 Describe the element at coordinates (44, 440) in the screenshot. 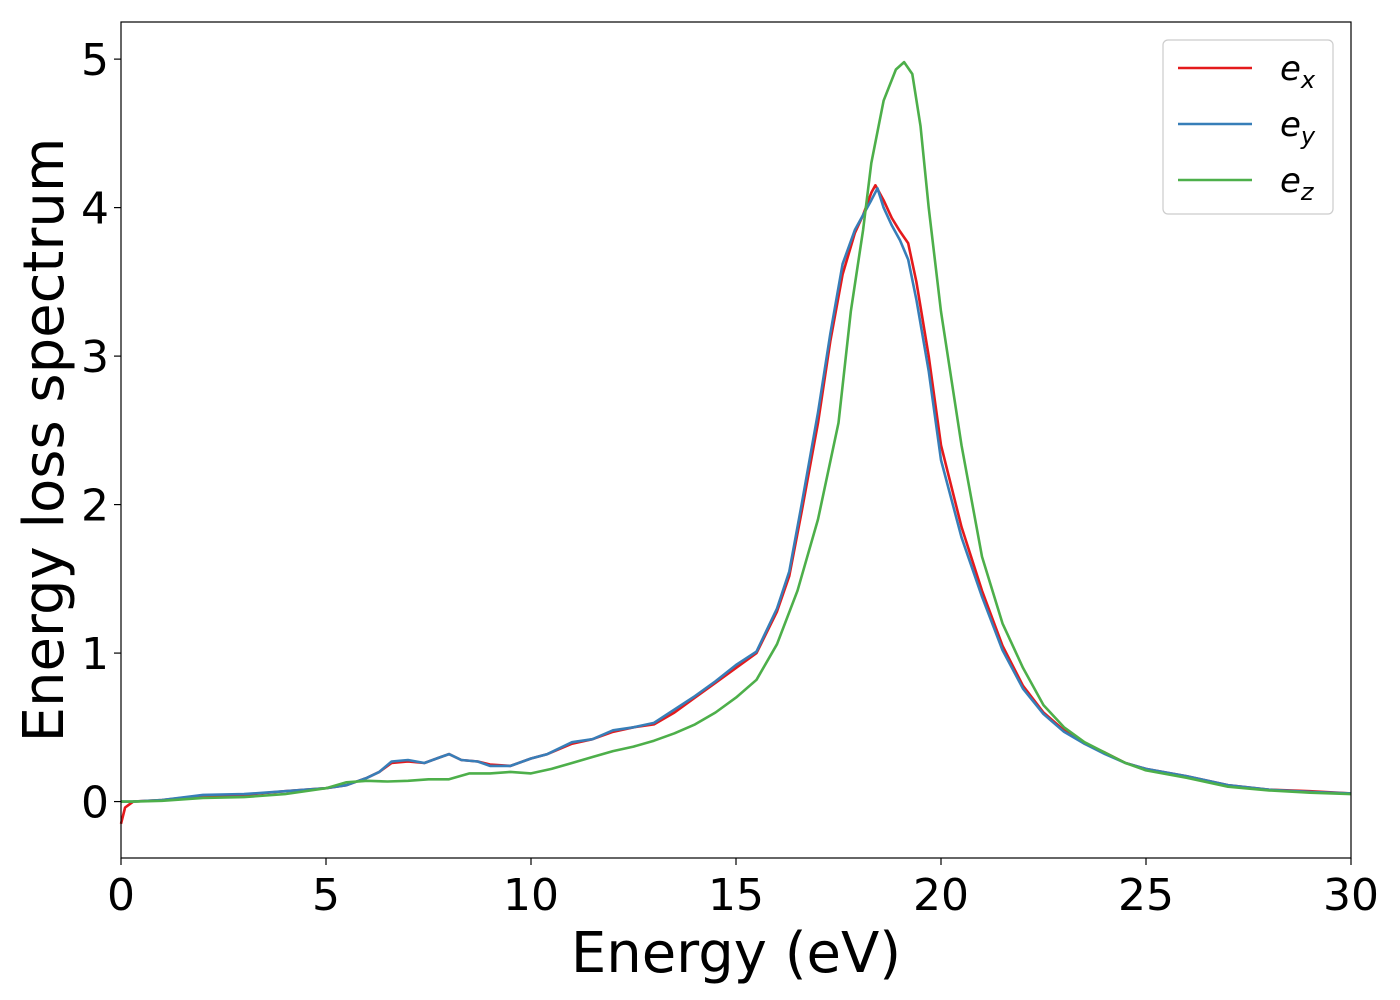

I see `y-axis-label: Energy loss spectrum` at that location.